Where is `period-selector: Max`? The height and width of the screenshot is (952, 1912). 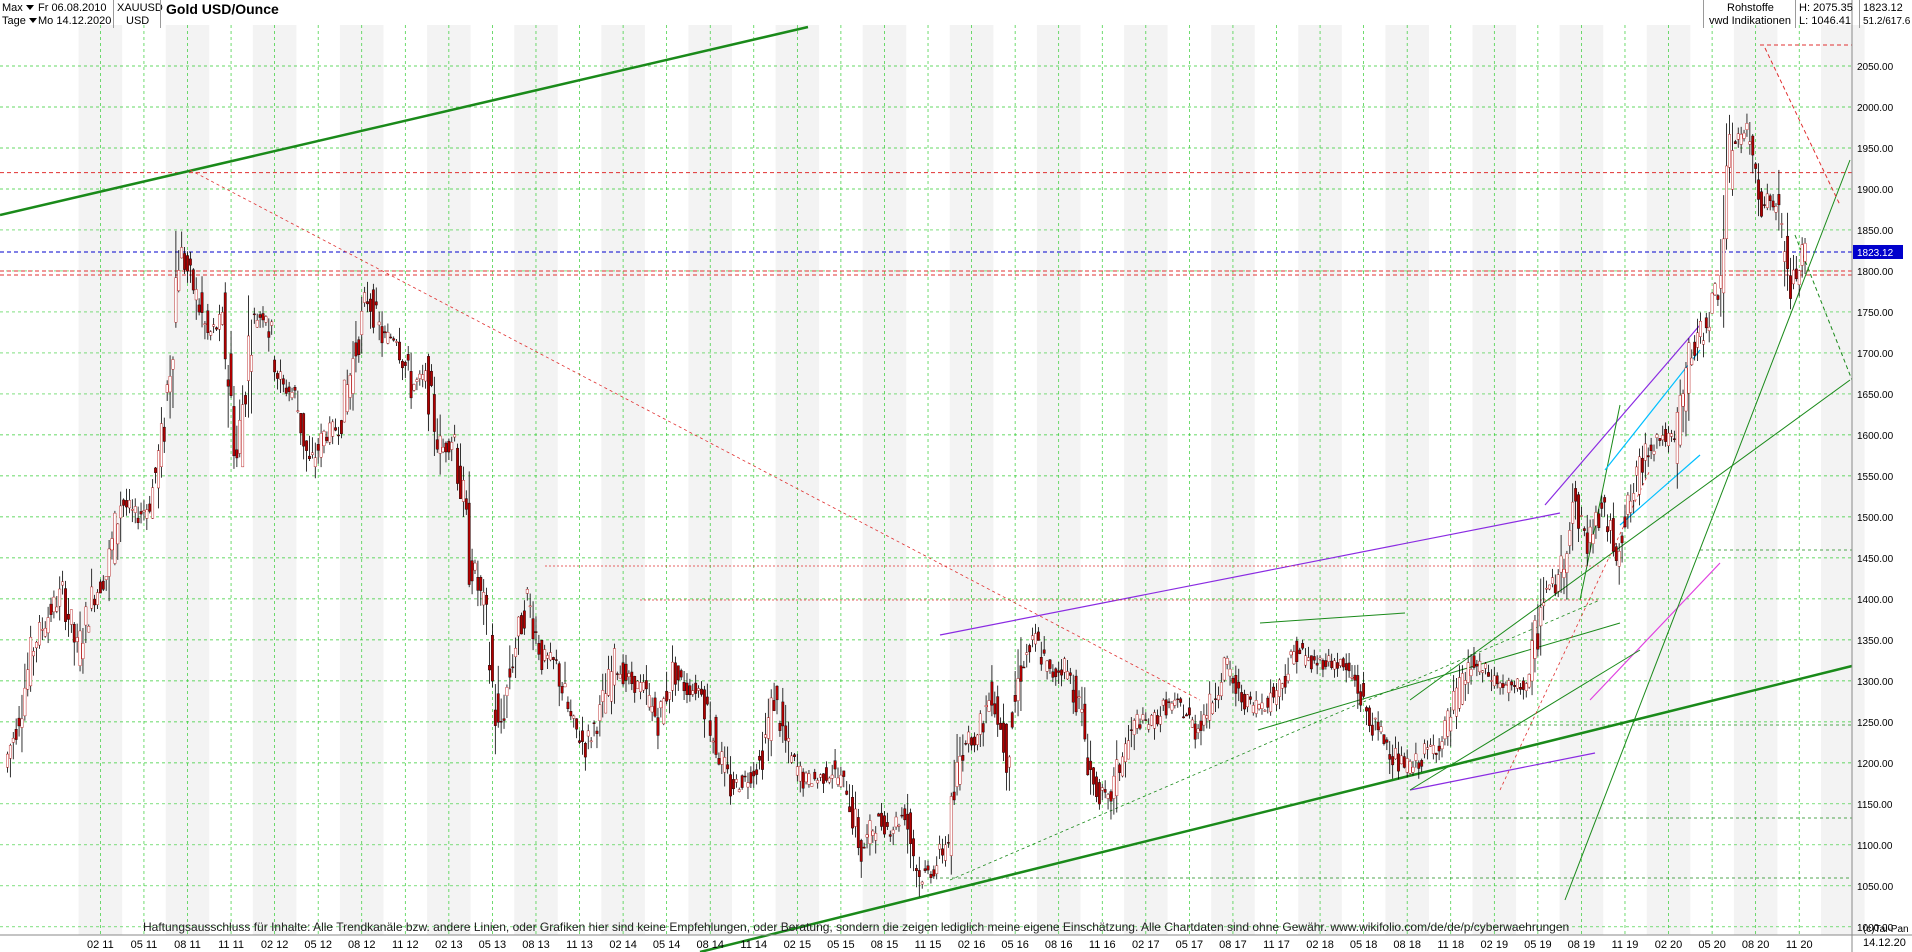 period-selector: Max is located at coordinates (19, 8).